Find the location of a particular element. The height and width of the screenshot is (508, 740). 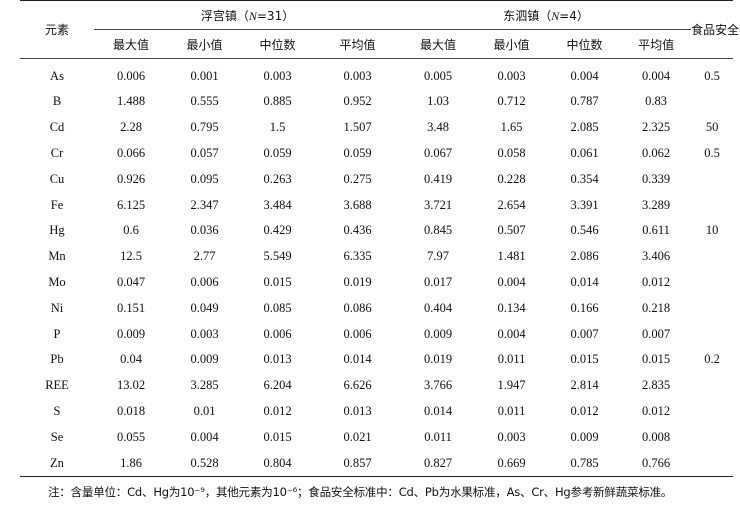

value-cell: 0.83 is located at coordinates (656, 101).